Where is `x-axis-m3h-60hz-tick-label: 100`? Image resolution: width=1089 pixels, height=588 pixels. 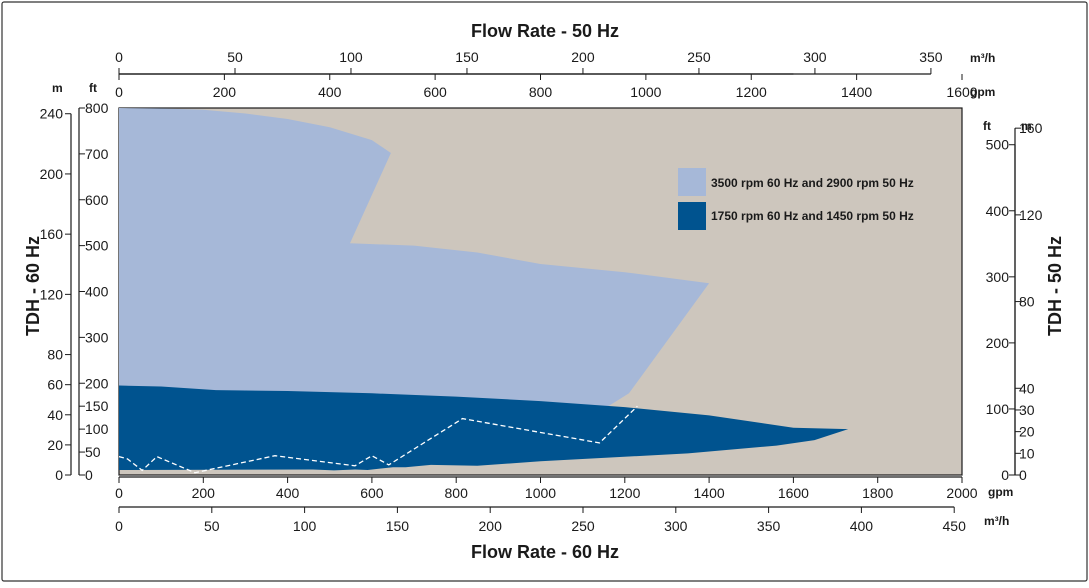 x-axis-m3h-60hz-tick-label: 100 is located at coordinates (305, 526).